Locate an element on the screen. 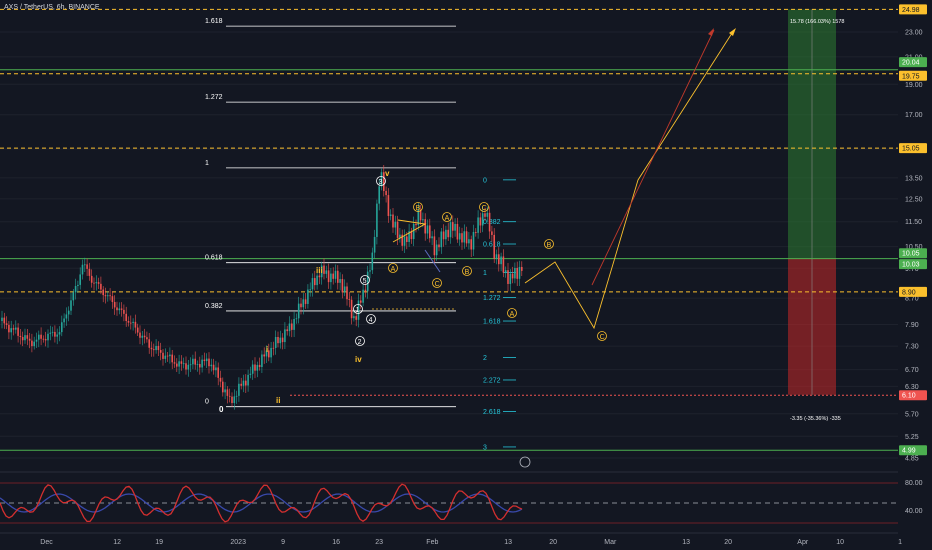  wave-label: 5 is located at coordinates (365, 281).